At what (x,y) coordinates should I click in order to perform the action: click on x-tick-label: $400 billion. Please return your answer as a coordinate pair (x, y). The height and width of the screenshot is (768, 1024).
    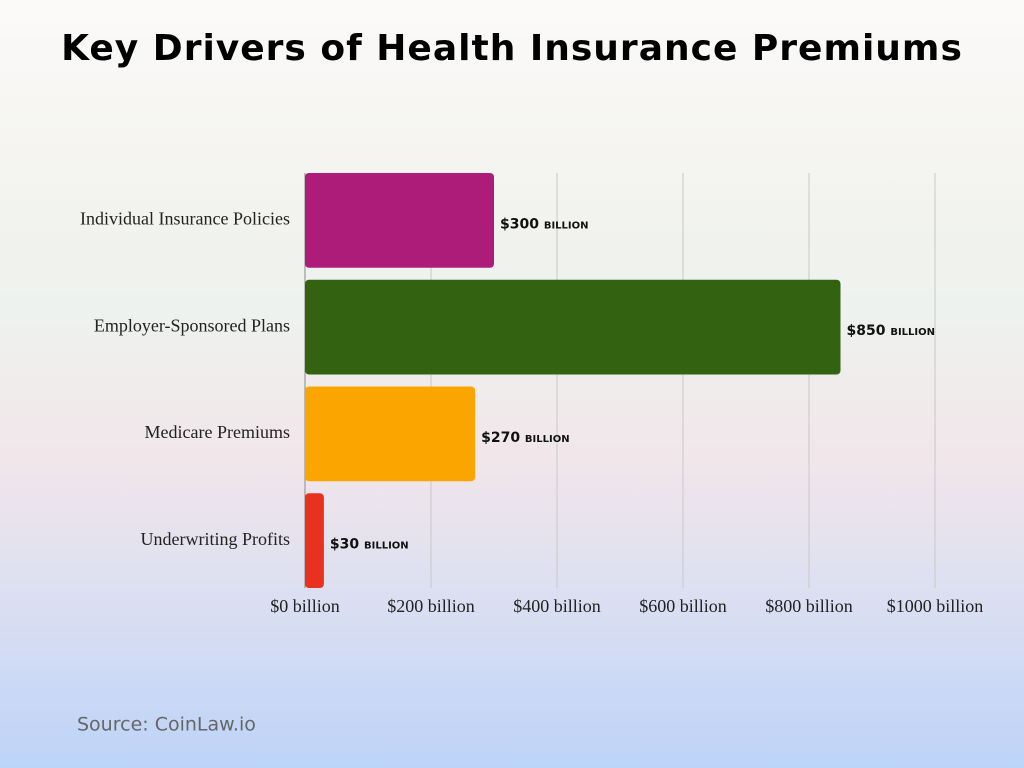
    Looking at the image, I should click on (557, 606).